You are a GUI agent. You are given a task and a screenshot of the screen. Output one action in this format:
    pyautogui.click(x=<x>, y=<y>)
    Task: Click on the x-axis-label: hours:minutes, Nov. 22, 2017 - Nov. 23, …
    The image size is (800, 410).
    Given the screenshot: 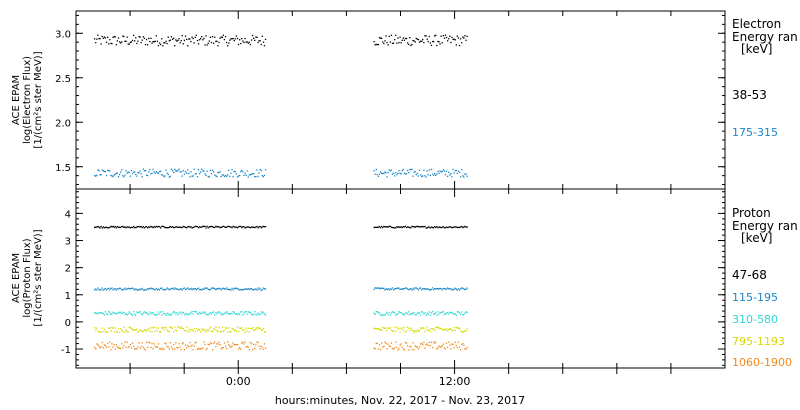 What is the action you would take?
    pyautogui.click(x=400, y=400)
    